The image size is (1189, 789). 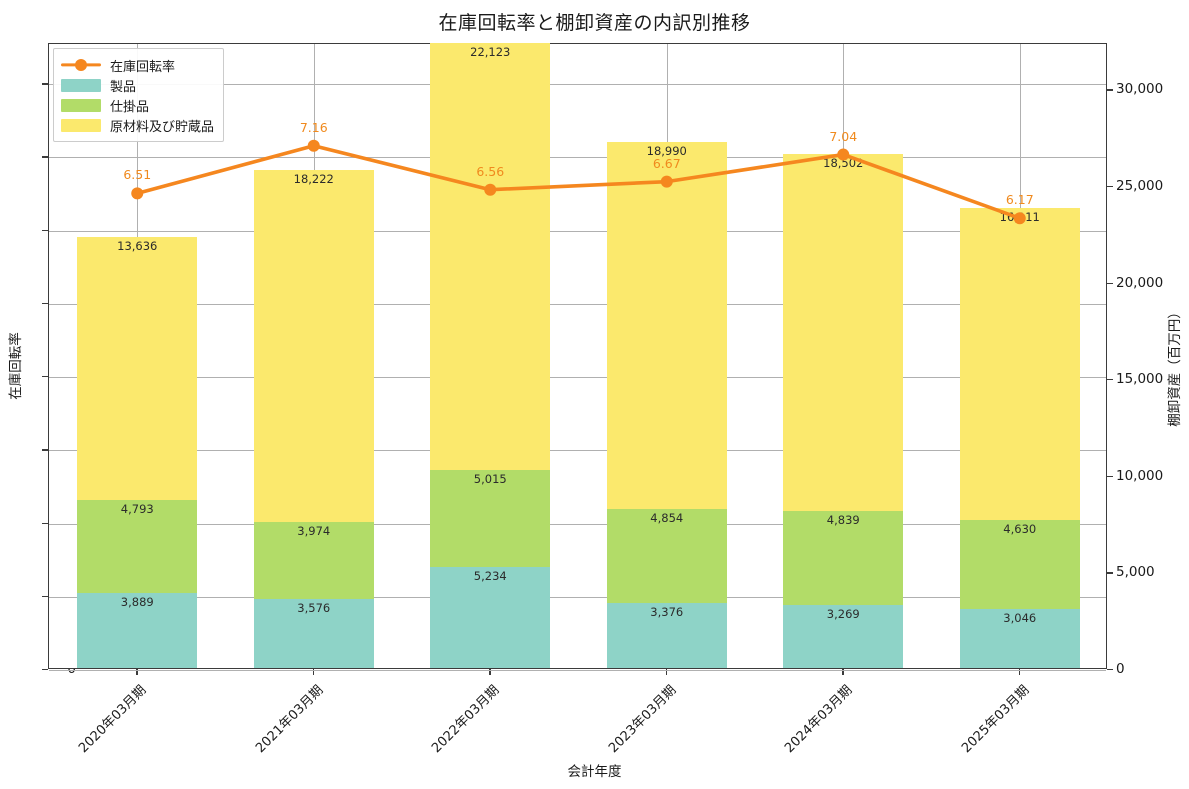 What do you see at coordinates (1019, 638) in the screenshot?
I see `bar-segment: 3,046` at bounding box center [1019, 638].